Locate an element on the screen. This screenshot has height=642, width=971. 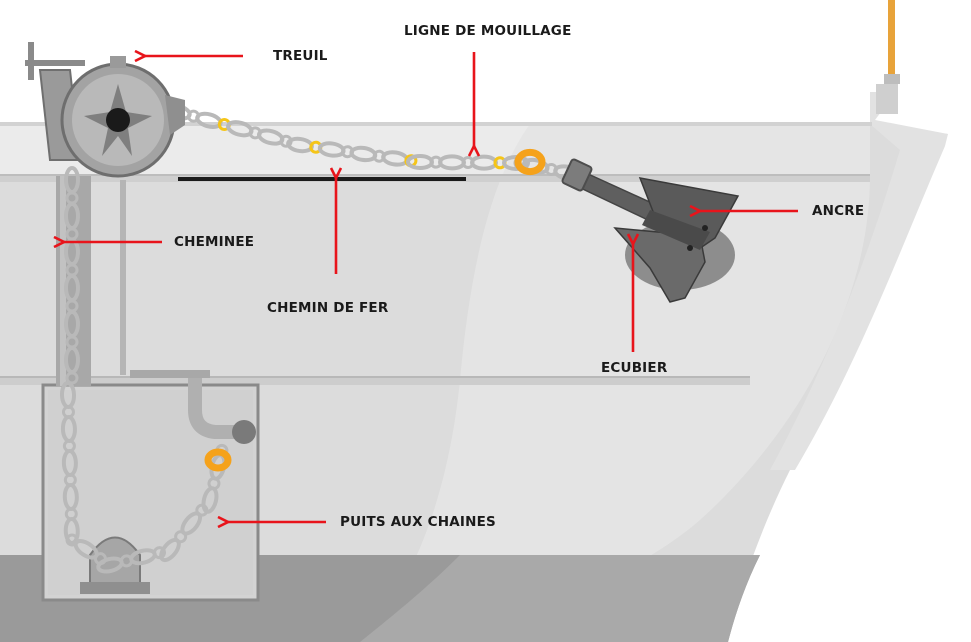
label-ecubier: ECUBIER is located at coordinates (634, 368).